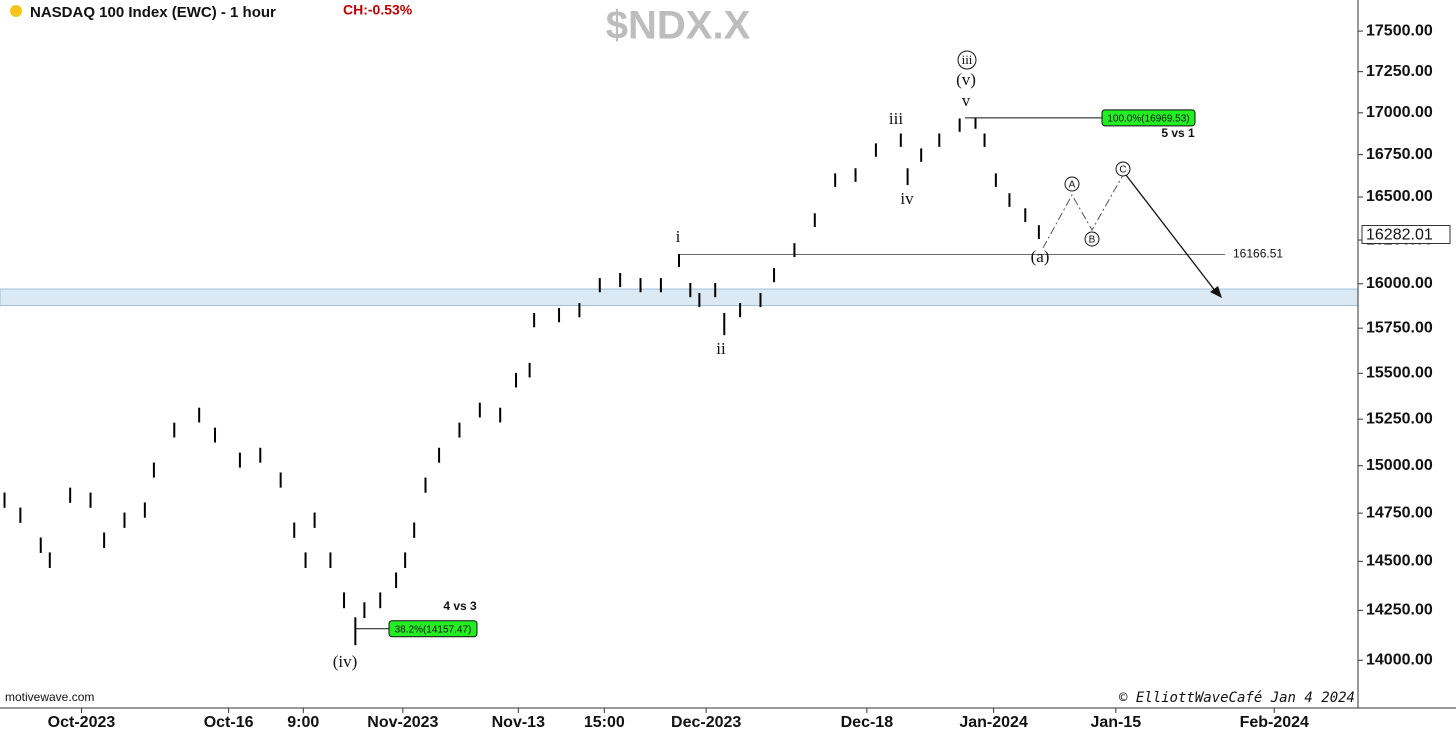 The height and width of the screenshot is (734, 1456). I want to click on y-tick-label: 15000.00, so click(1399, 465).